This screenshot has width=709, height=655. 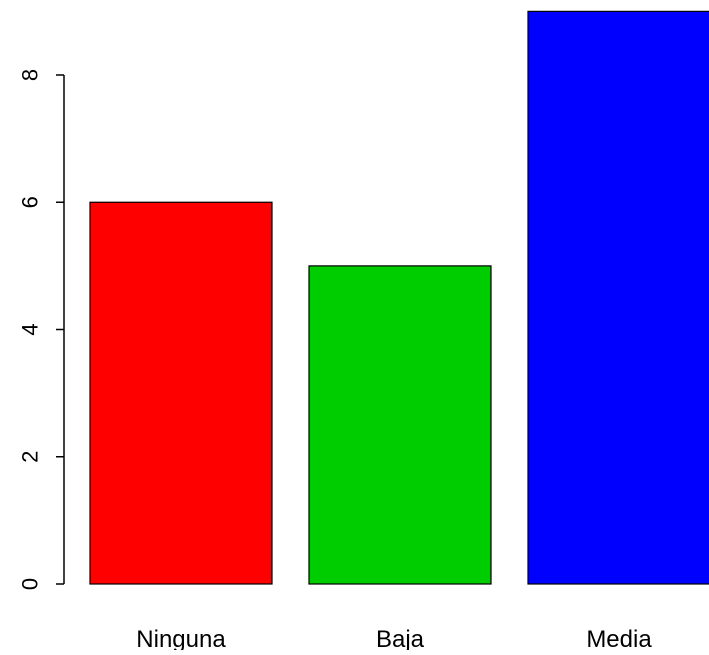 What do you see at coordinates (30, 75) in the screenshot?
I see `y-tick-label: 8` at bounding box center [30, 75].